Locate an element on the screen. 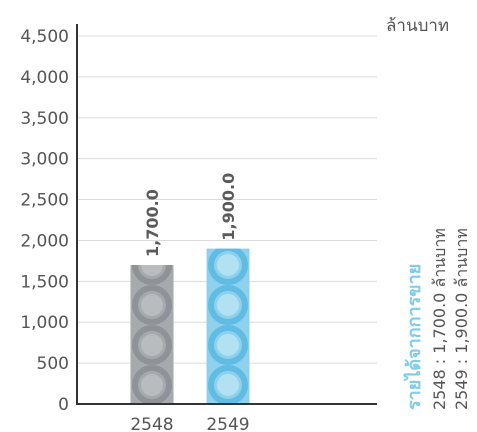 This screenshot has width=477, height=432. data-labels: 1,700.0 1,900.0 is located at coordinates (190, 215).